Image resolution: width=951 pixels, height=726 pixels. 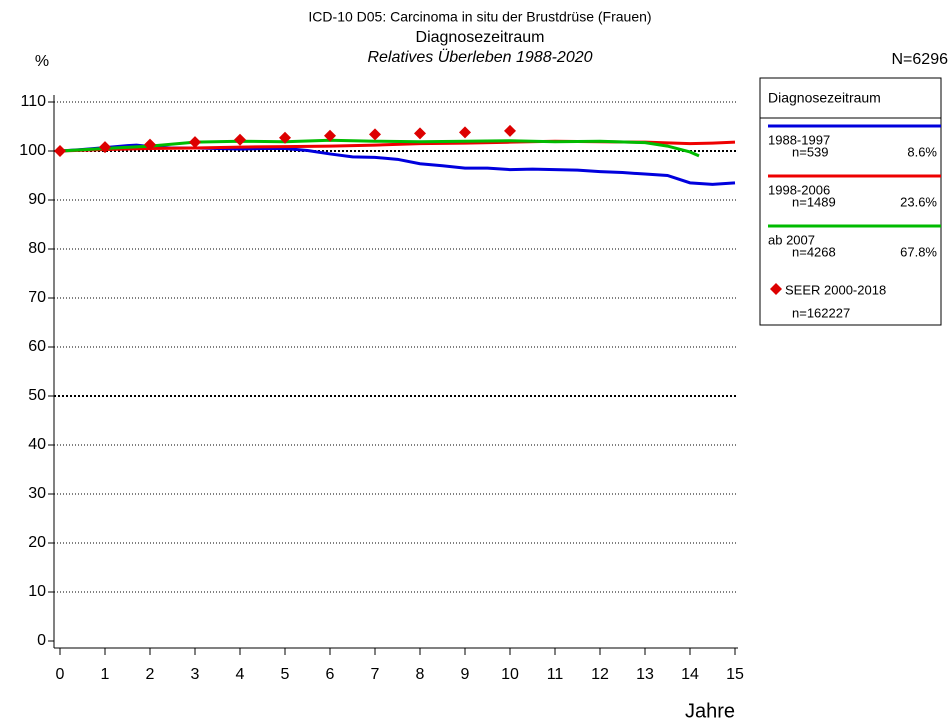 What do you see at coordinates (375, 674) in the screenshot?
I see `x-tick-label: 7` at bounding box center [375, 674].